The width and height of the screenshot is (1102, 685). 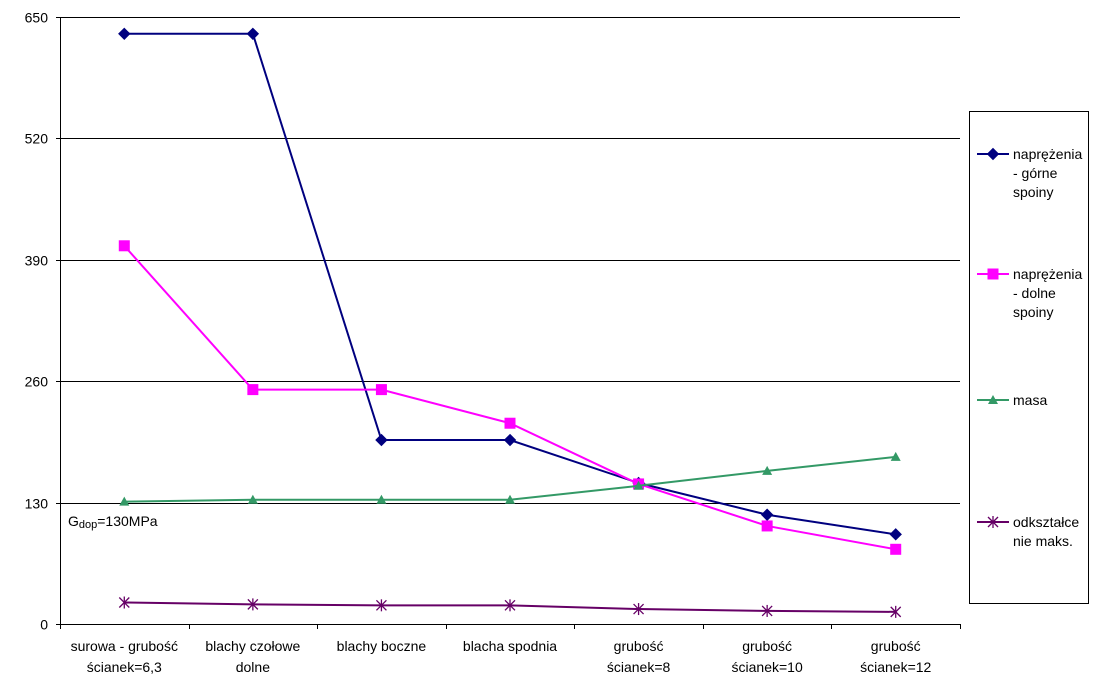 I want to click on legend-entry: masa, so click(x=1012, y=400).